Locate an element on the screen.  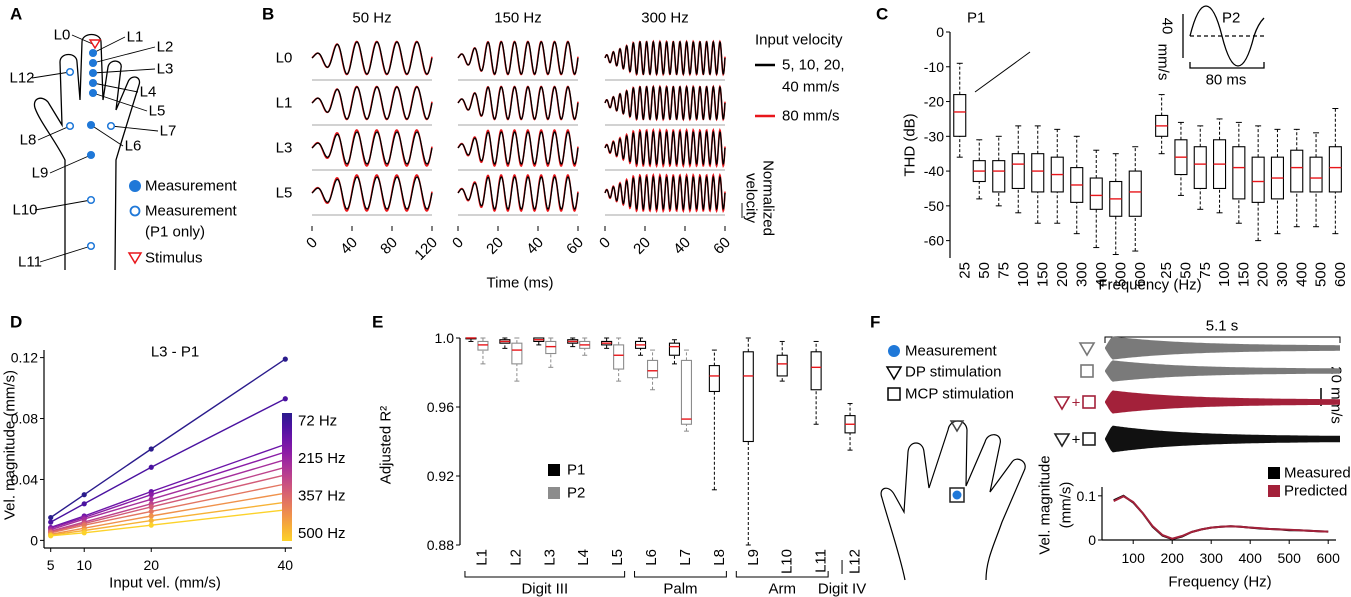
legend-label: P1 is located at coordinates (576, 470).